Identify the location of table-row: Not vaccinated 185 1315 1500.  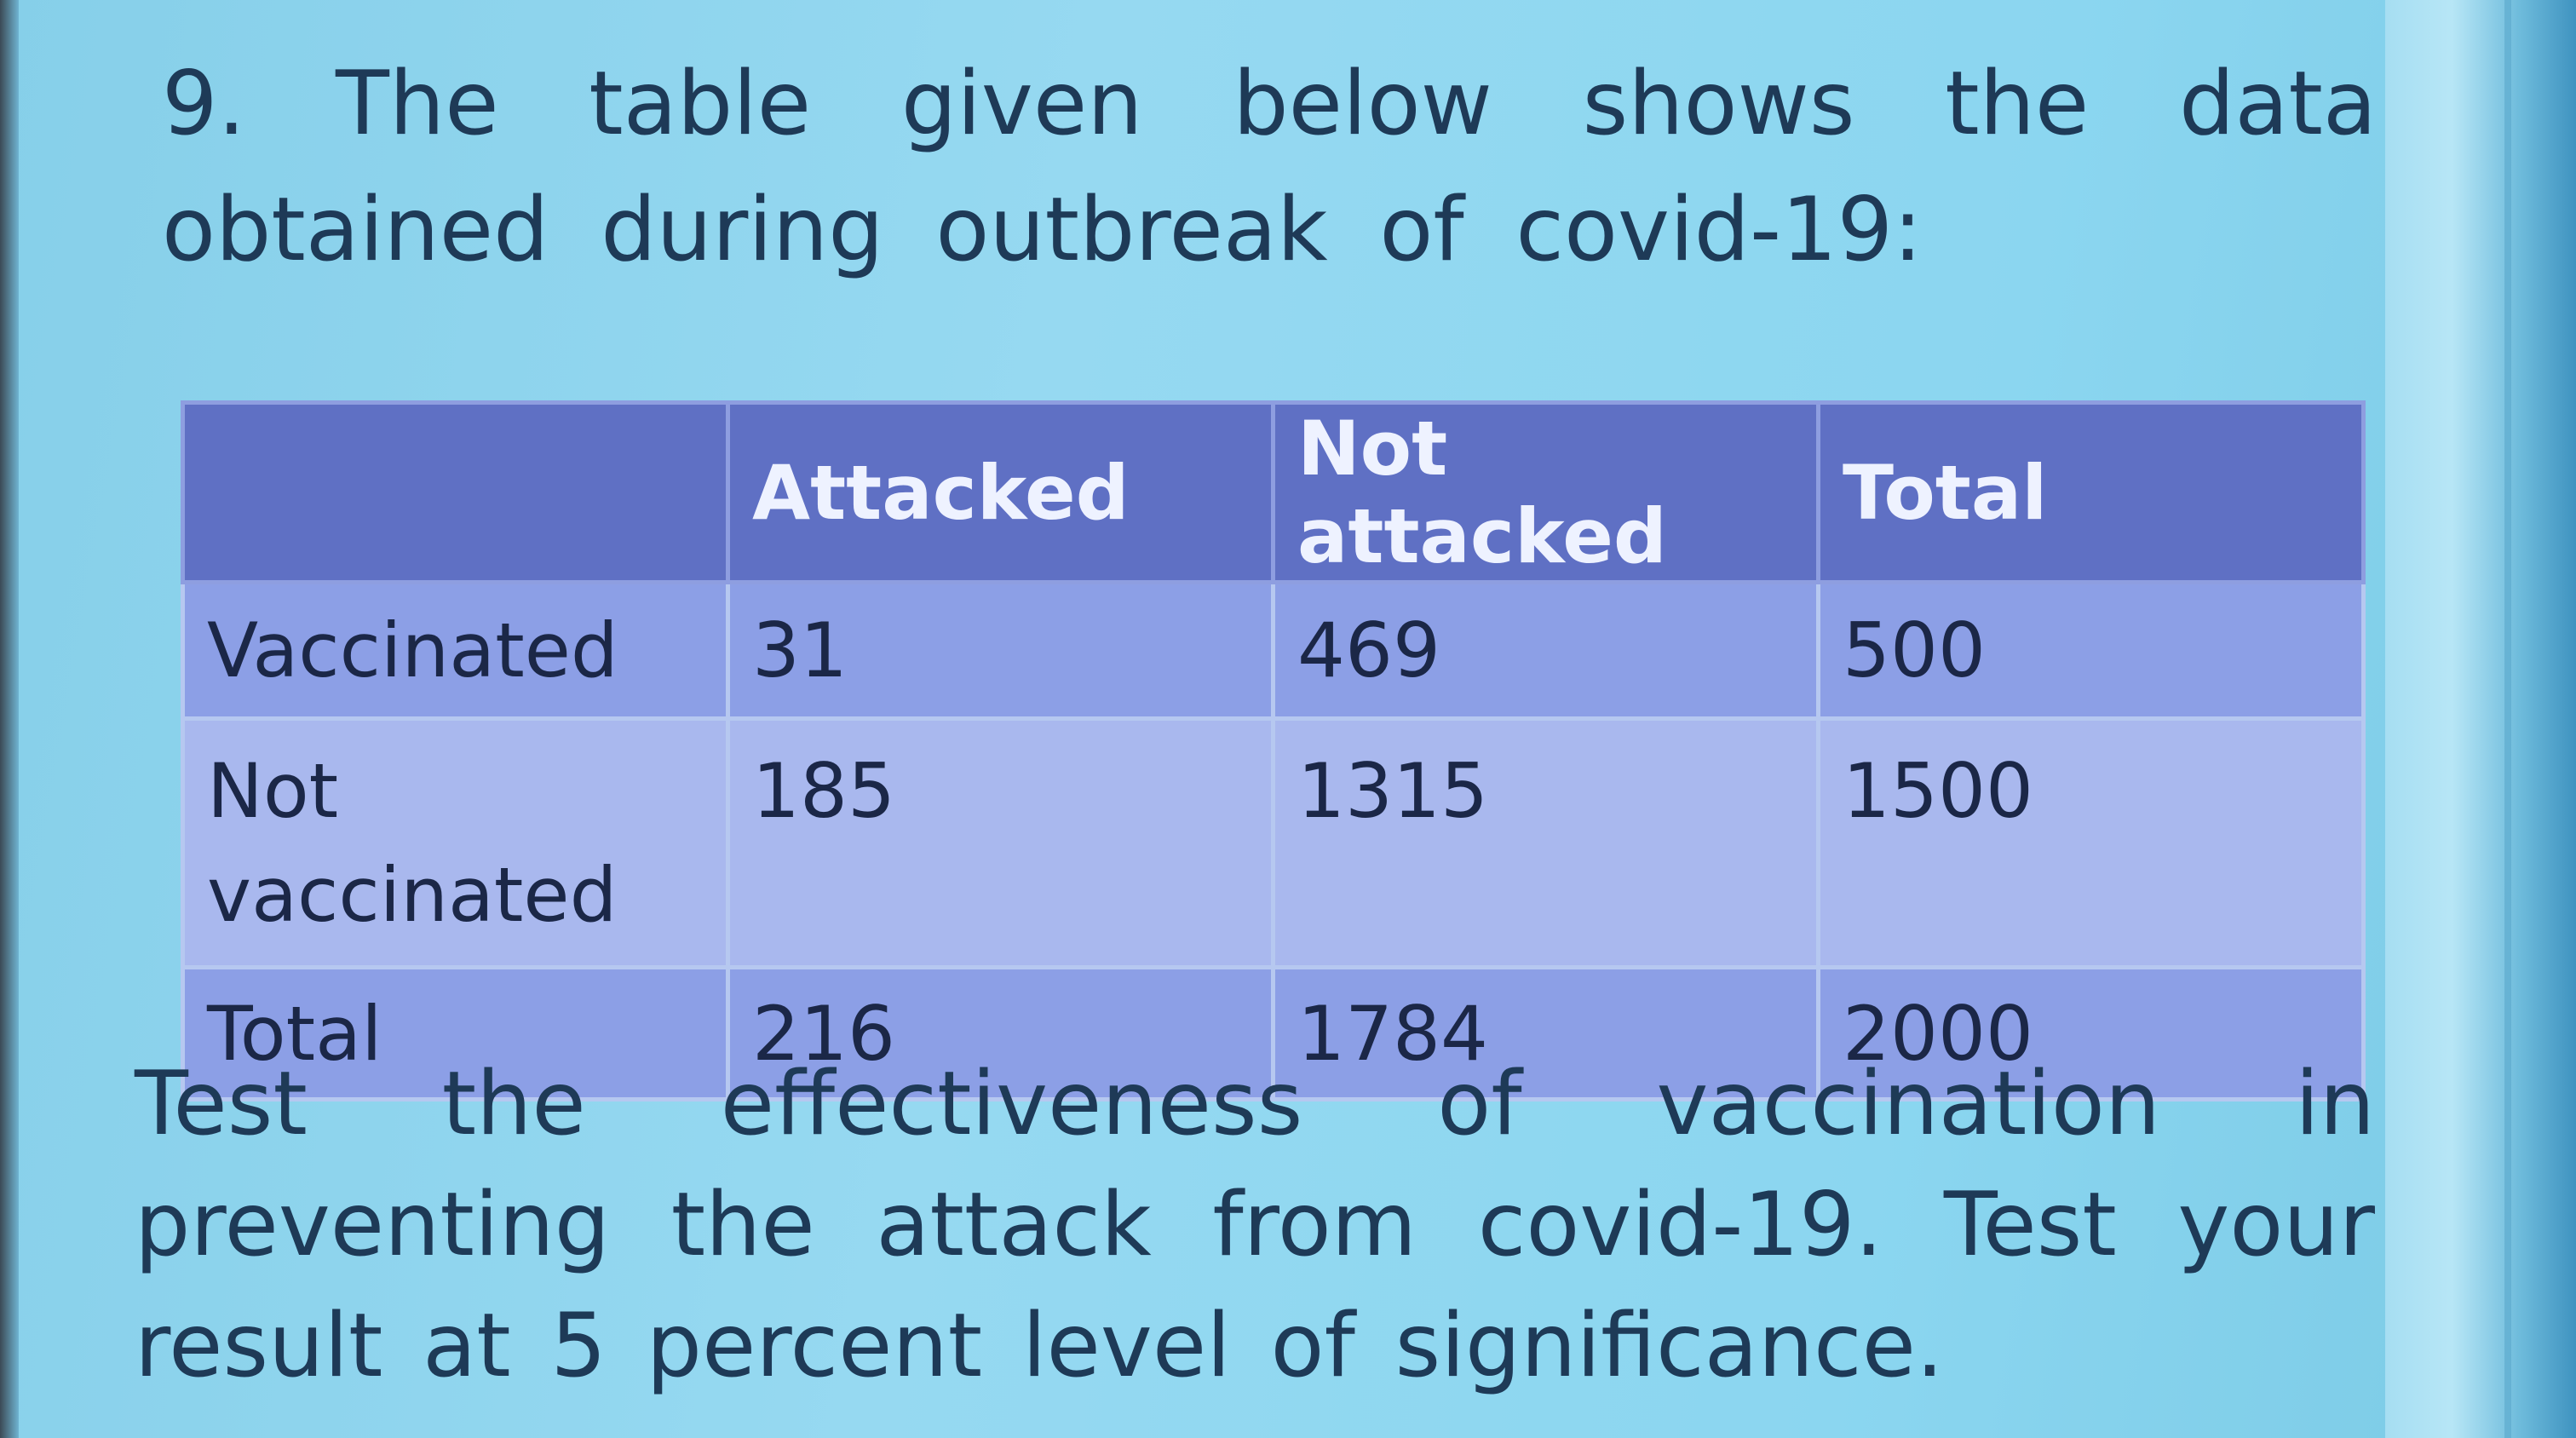
(1273, 842).